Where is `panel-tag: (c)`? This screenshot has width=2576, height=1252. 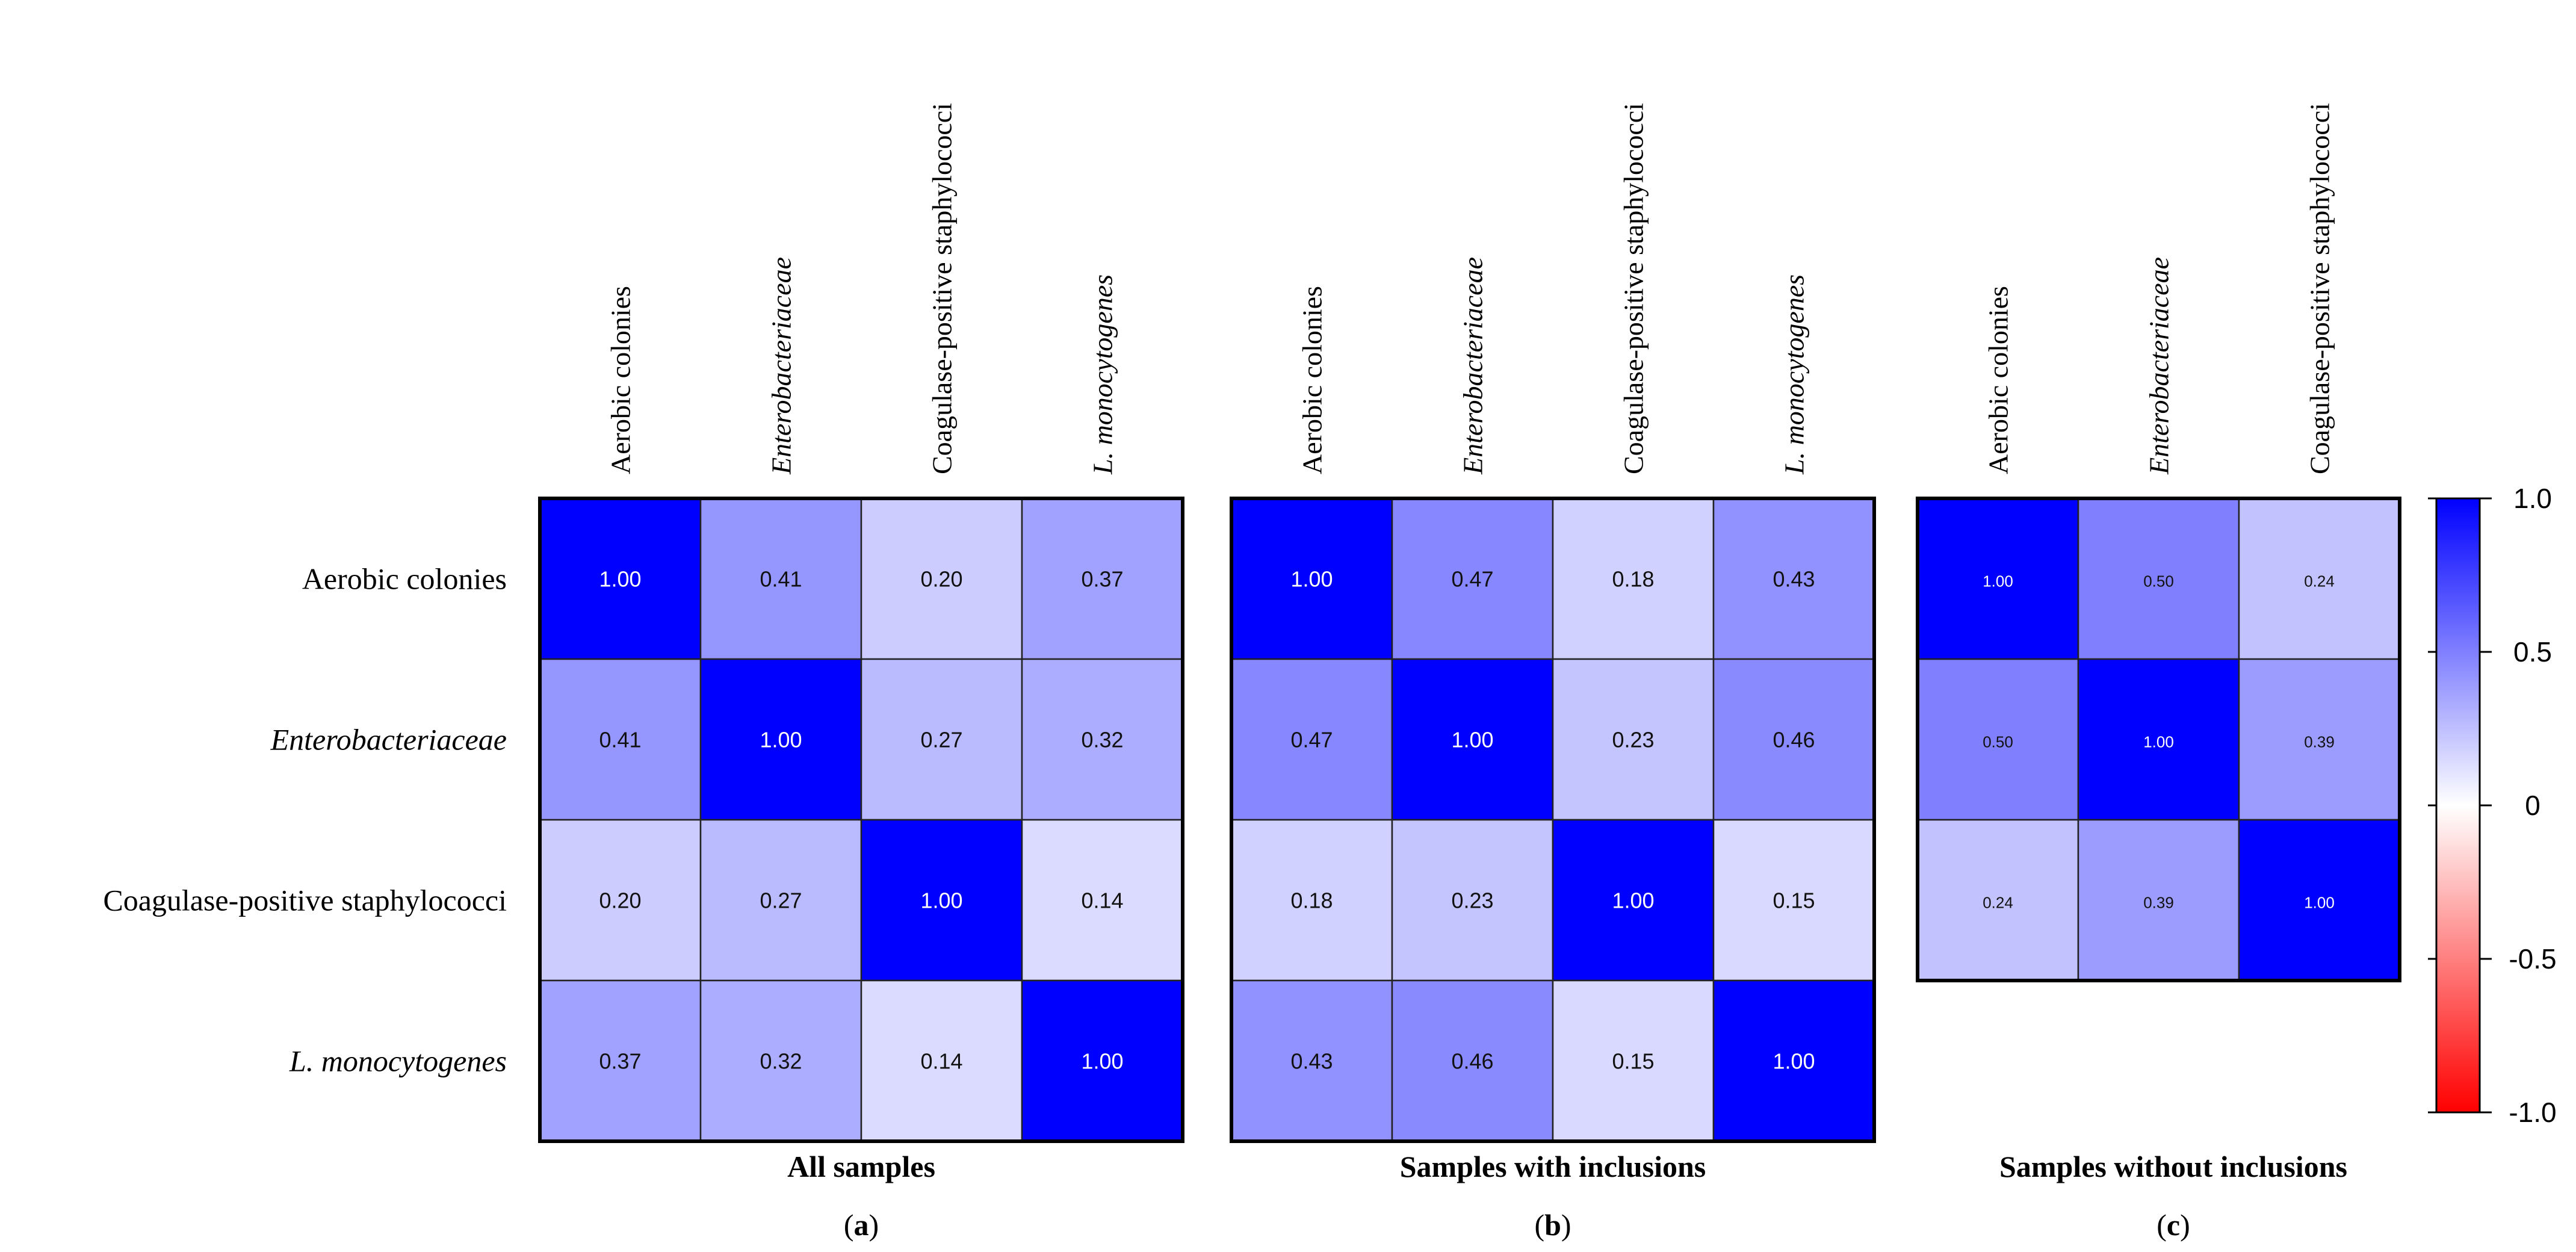 panel-tag: (c) is located at coordinates (2173, 1225).